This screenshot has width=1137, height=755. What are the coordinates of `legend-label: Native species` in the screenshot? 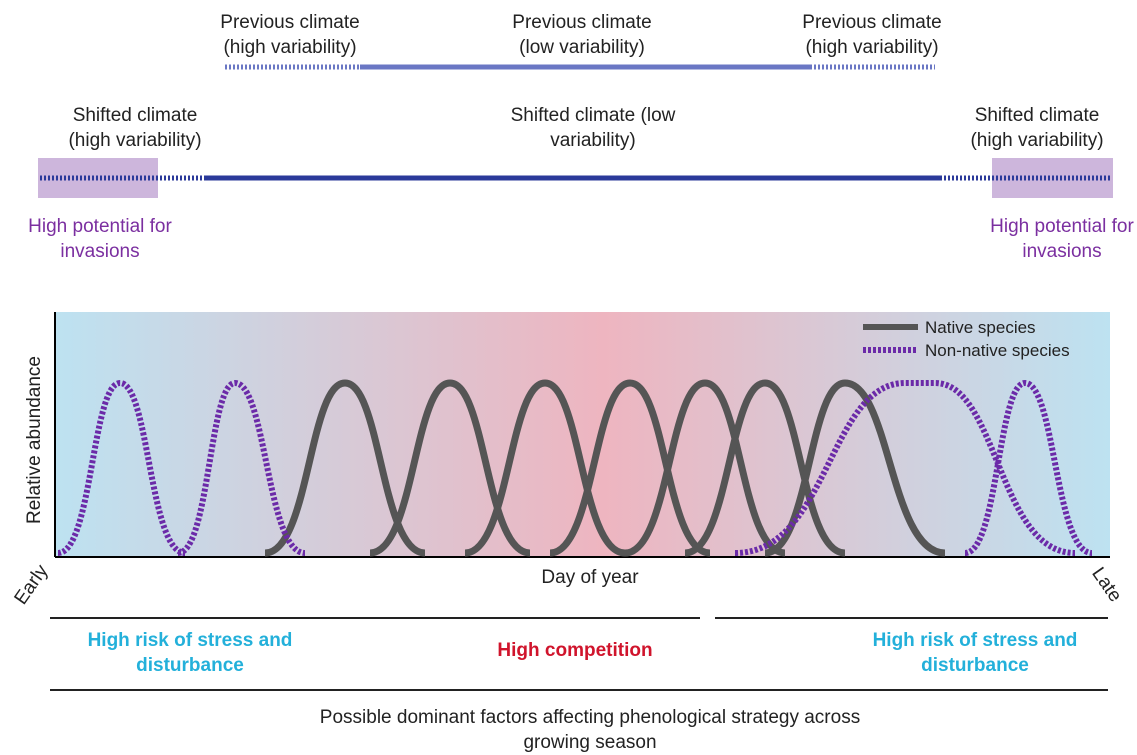 It's located at (980, 327).